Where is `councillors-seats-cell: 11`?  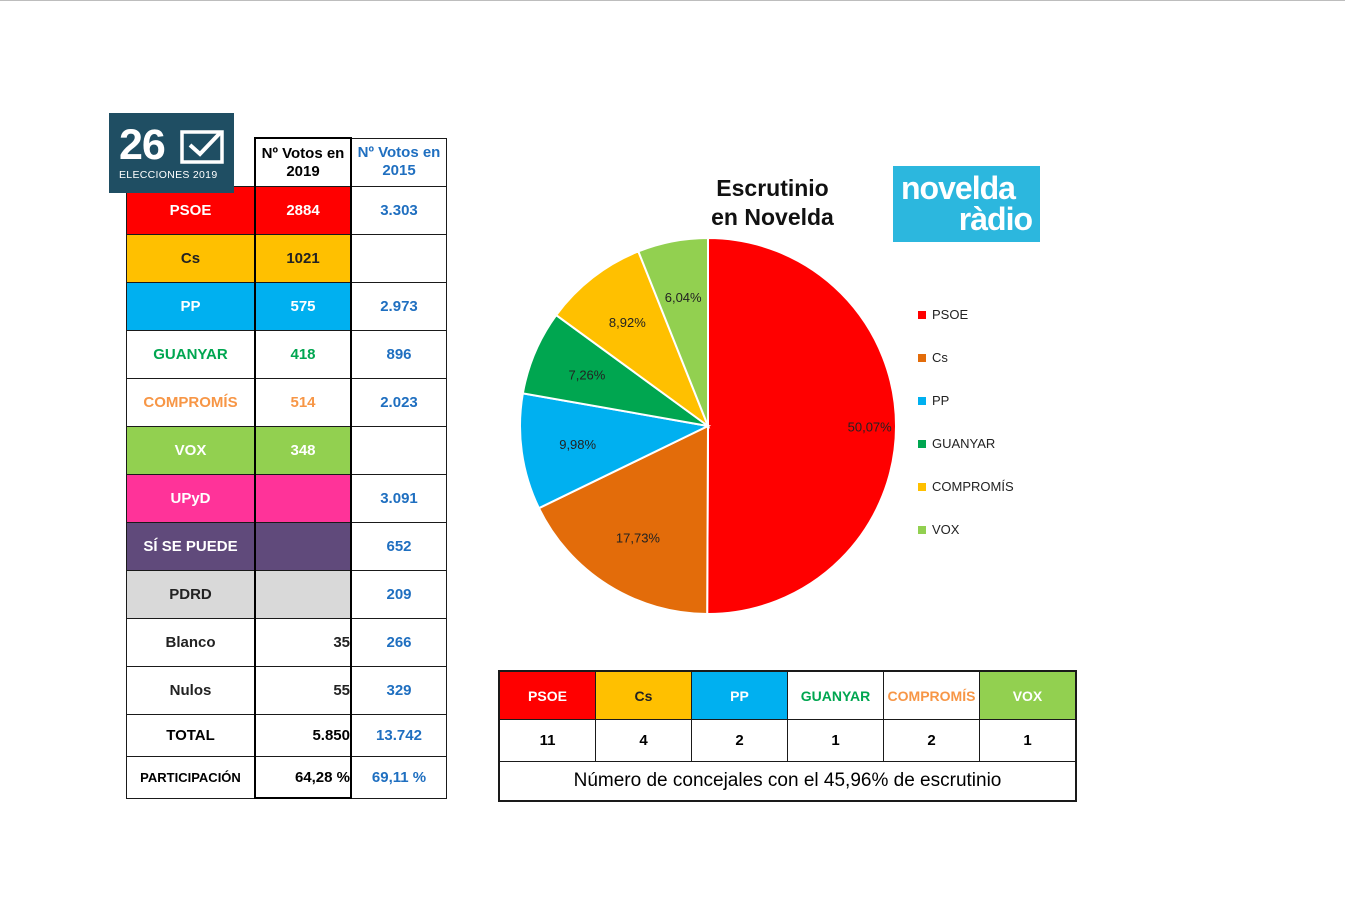
councillors-seats-cell: 11 is located at coordinates (547, 740).